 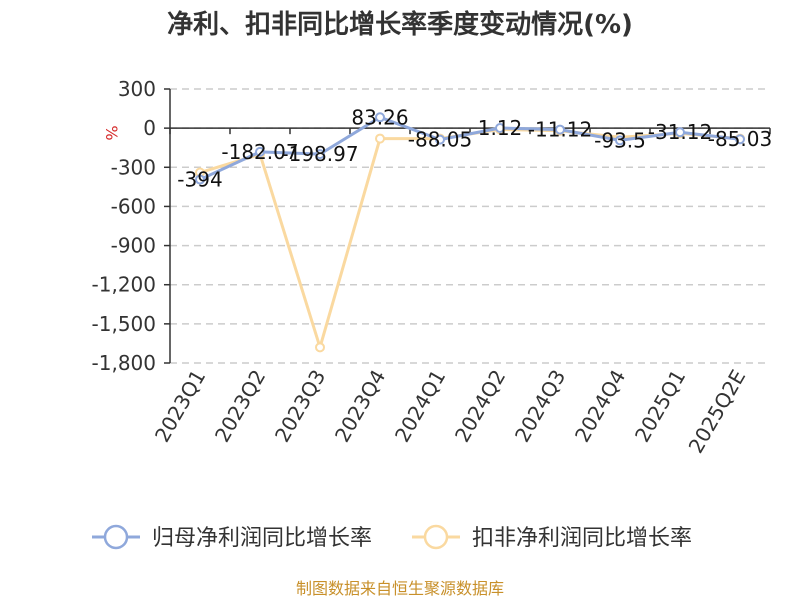 What do you see at coordinates (133, 167) in the screenshot?
I see `y-tick-label: -300` at bounding box center [133, 167].